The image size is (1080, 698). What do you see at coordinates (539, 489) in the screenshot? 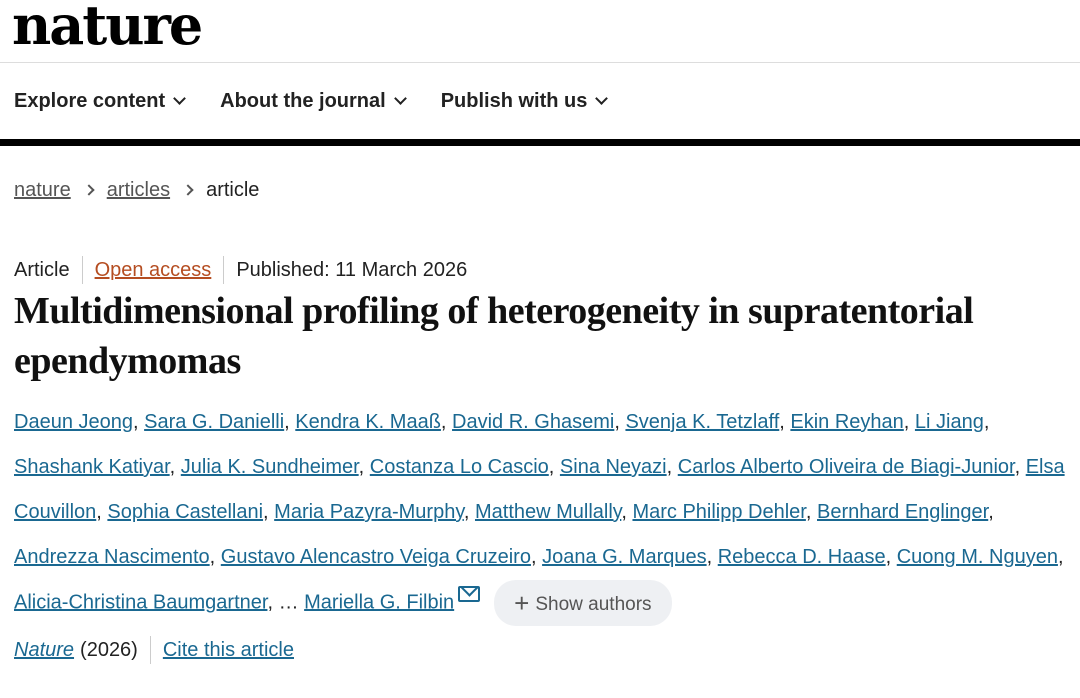
I see `author-link: Elsa Couvillon` at bounding box center [539, 489].